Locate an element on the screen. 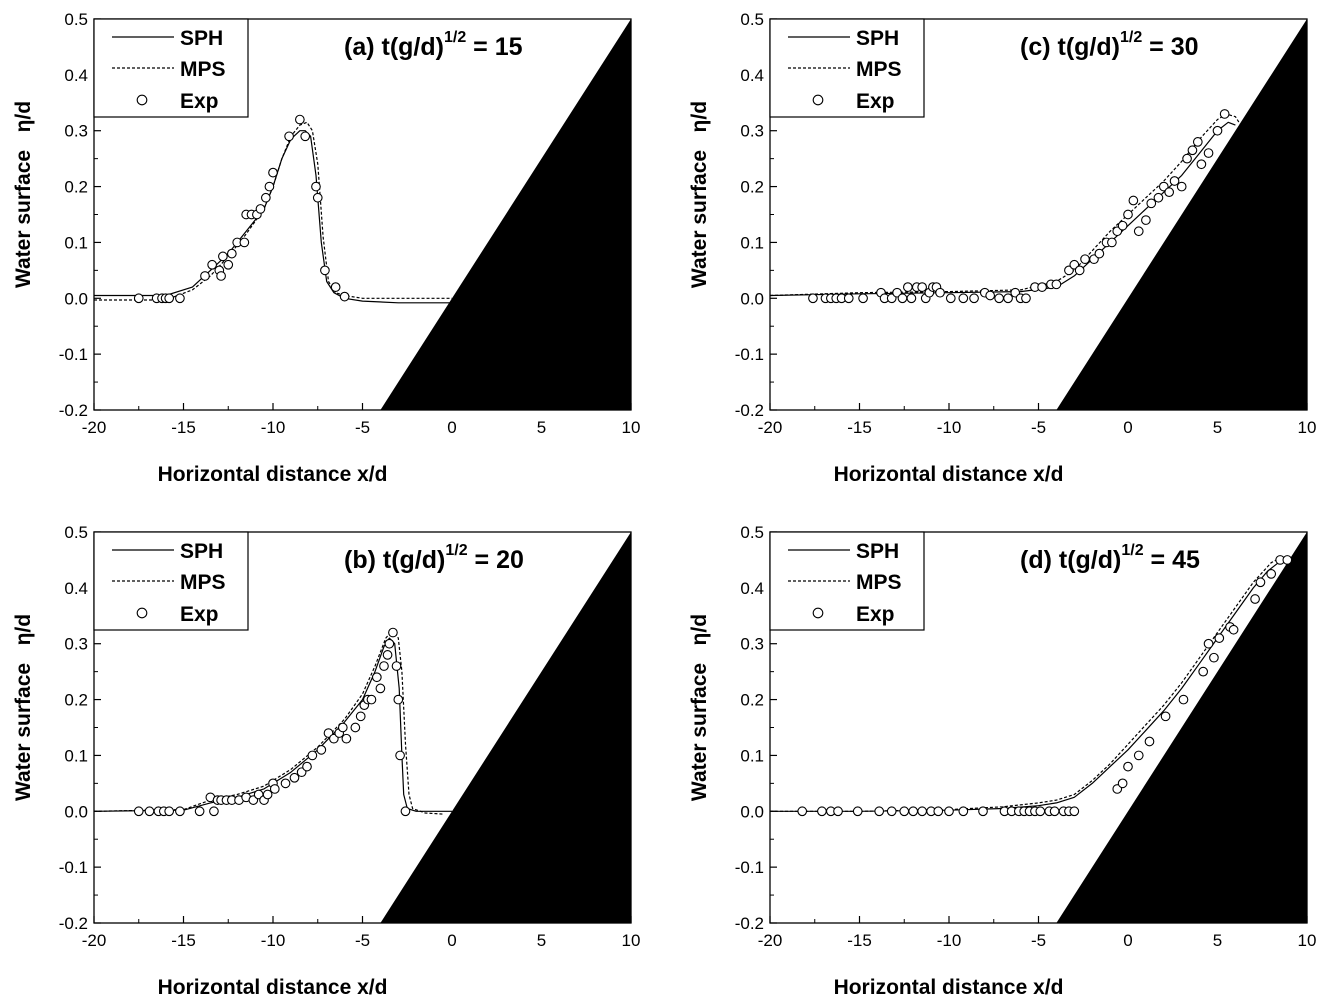  beach-slope is located at coordinates (1181, 214).